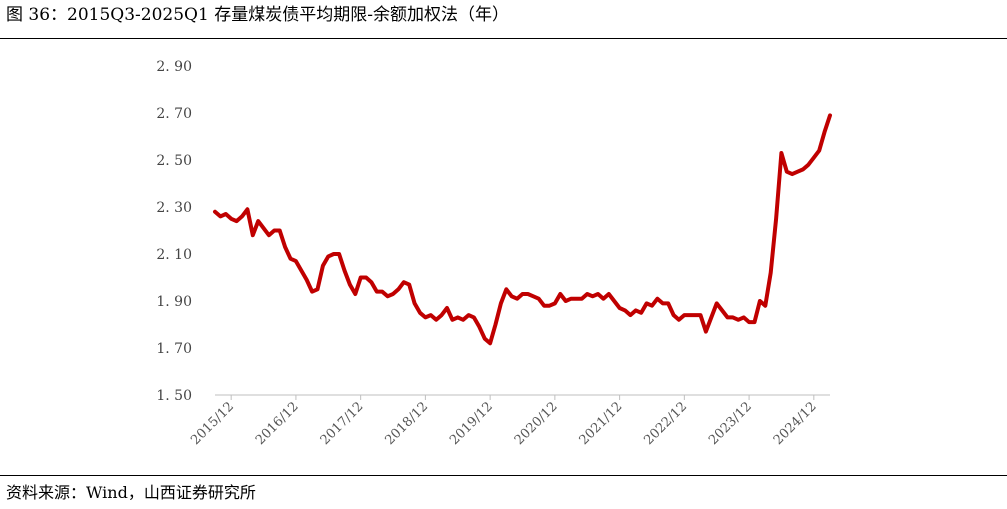  What do you see at coordinates (174, 231) in the screenshot?
I see `y-axis-tick-labels: 1. 50 1. 70 1. 90 2. 10 2. 30 2. 50 2. 70 2. 90` at bounding box center [174, 231].